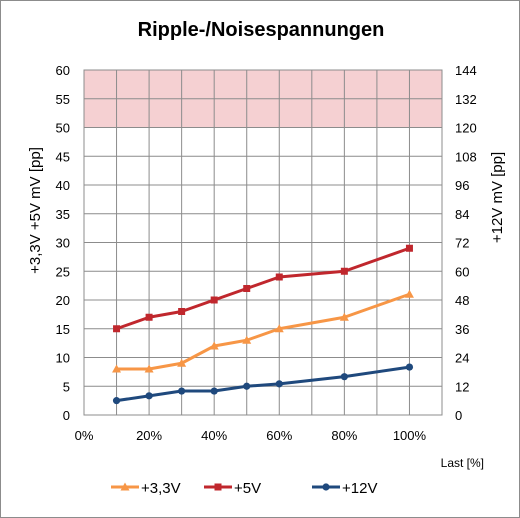 Image resolution: width=520 pixels, height=518 pixels. Describe the element at coordinates (63, 70) in the screenshot. I see `left-tick-label: 60` at that location.